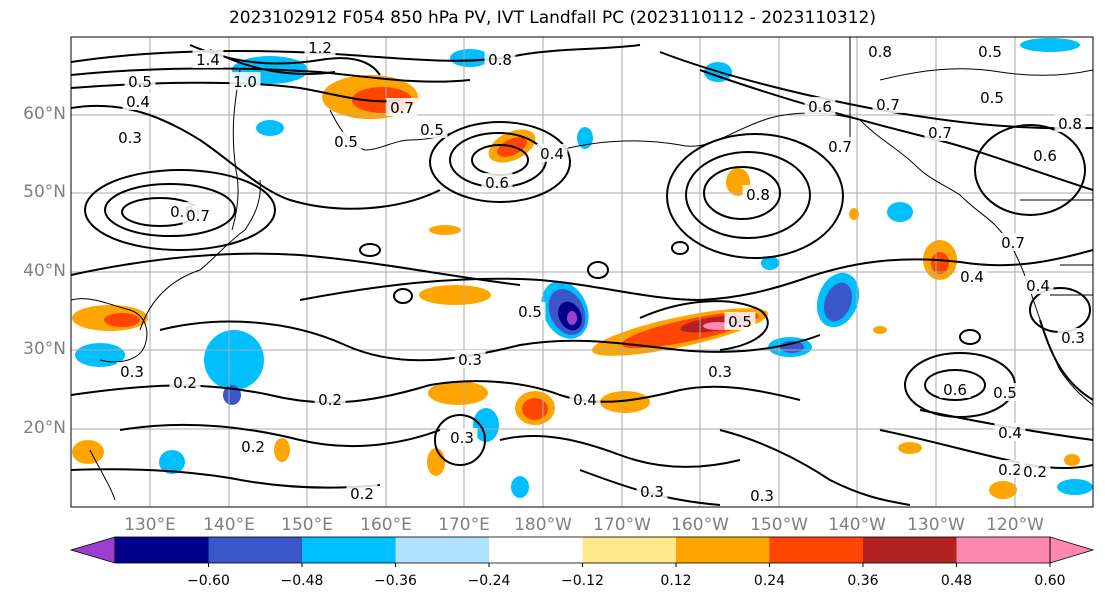 Image resolution: width=1105 pixels, height=601 pixels. Describe the element at coordinates (208, 581) in the screenshot. I see `colorbar-tick-label: −0.60` at that location.